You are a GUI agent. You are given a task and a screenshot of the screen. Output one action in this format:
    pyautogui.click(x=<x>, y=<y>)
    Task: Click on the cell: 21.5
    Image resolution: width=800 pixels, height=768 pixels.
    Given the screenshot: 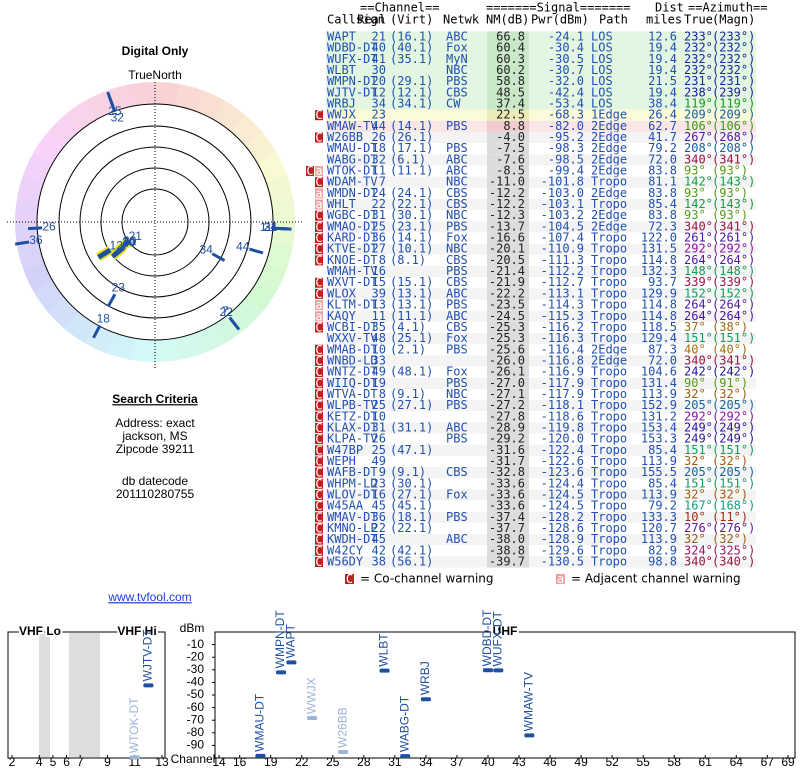 What is the action you would take?
    pyautogui.click(x=662, y=81)
    